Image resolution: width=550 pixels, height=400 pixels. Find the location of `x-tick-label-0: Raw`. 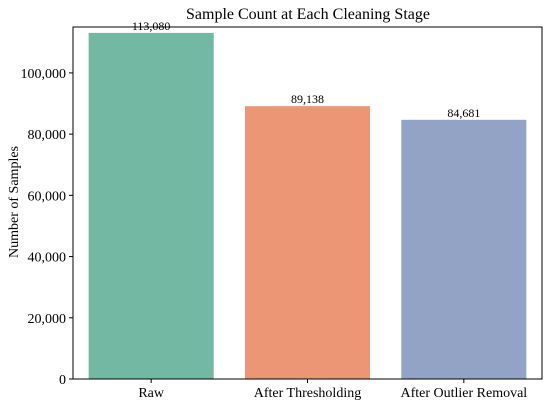

x-tick-label-0: Raw is located at coordinates (151, 393).